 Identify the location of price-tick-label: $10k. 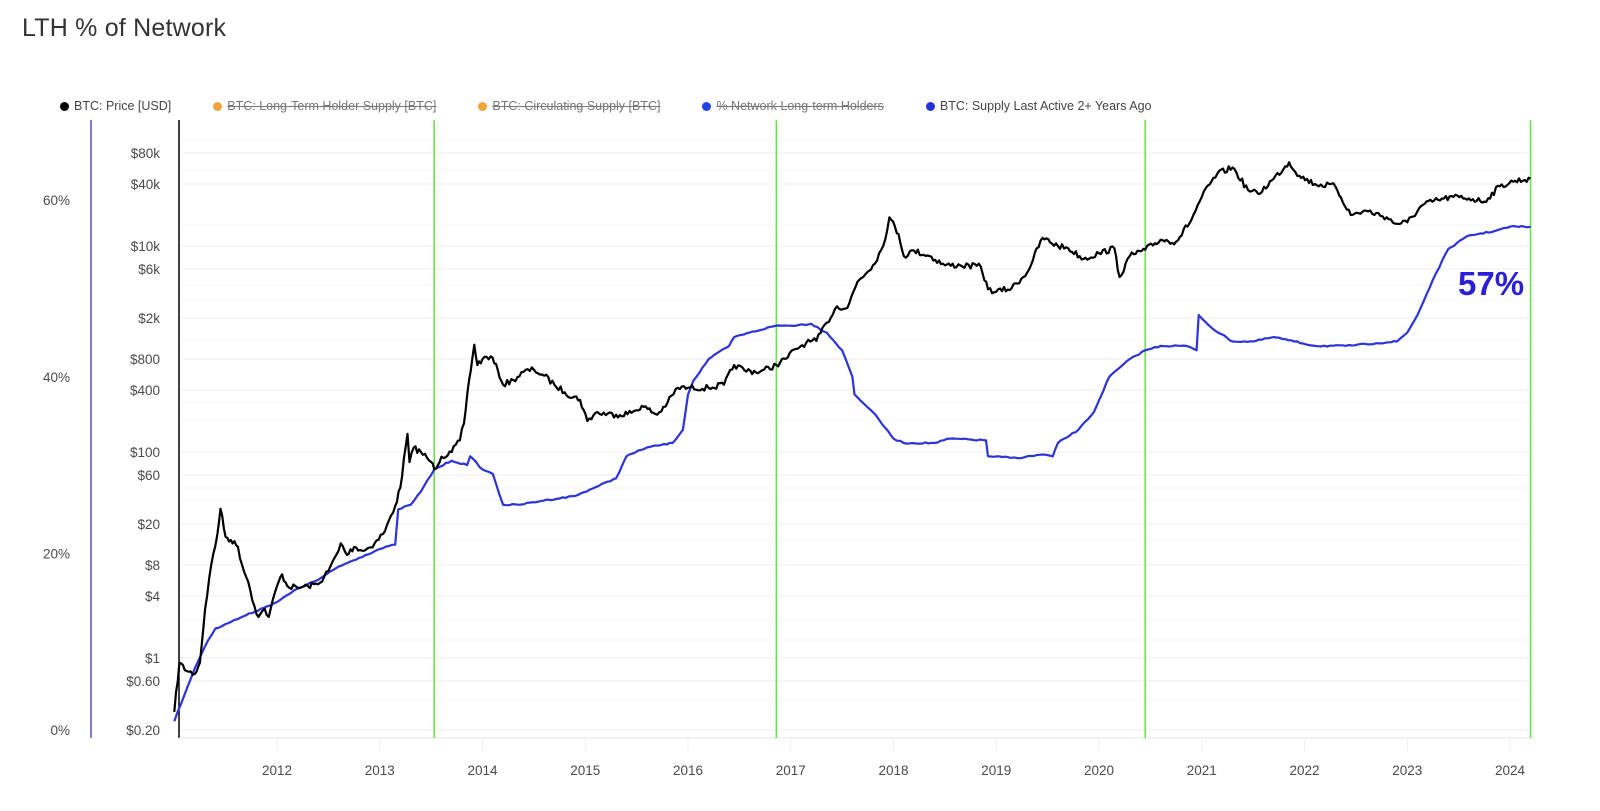
(146, 246).